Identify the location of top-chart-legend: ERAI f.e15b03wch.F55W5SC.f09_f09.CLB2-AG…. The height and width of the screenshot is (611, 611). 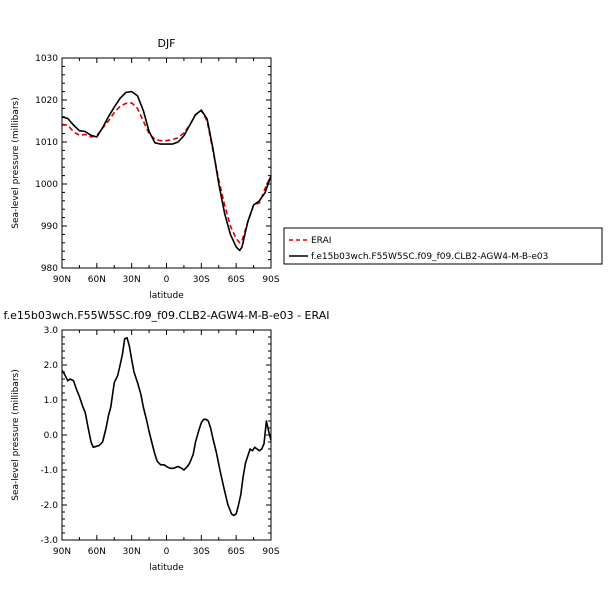
(443, 246).